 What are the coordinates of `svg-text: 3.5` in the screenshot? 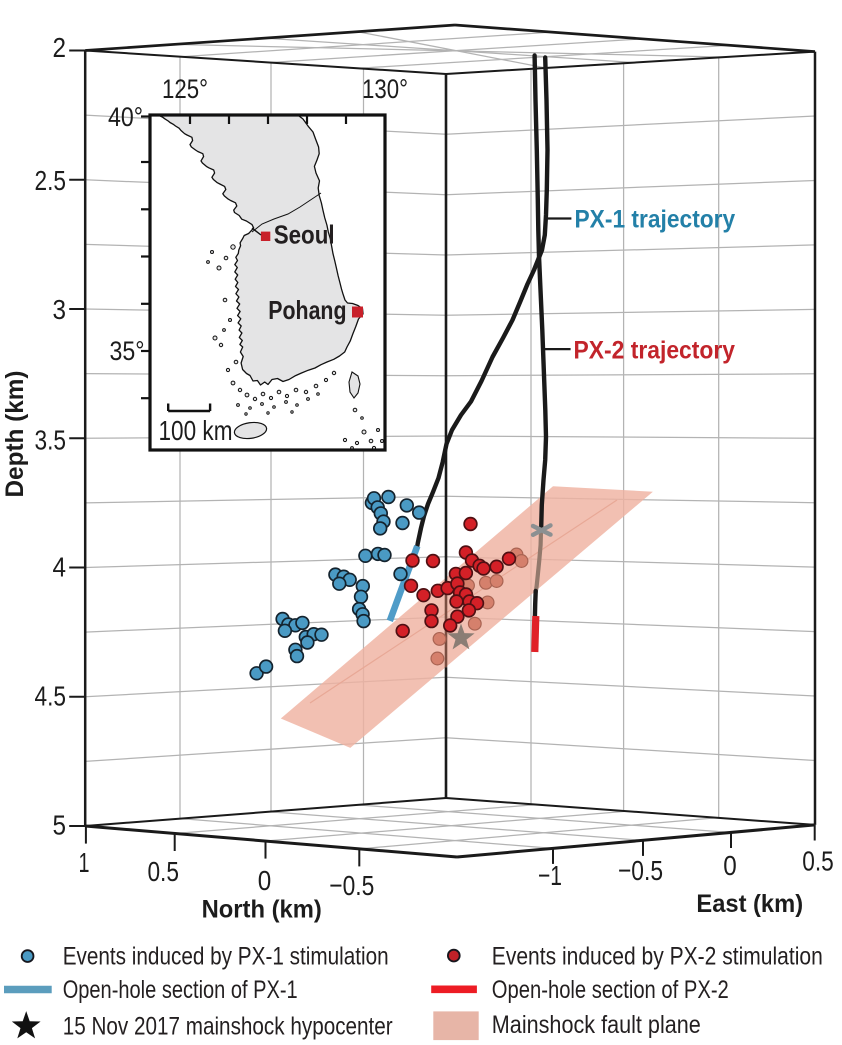 It's located at (51, 440).